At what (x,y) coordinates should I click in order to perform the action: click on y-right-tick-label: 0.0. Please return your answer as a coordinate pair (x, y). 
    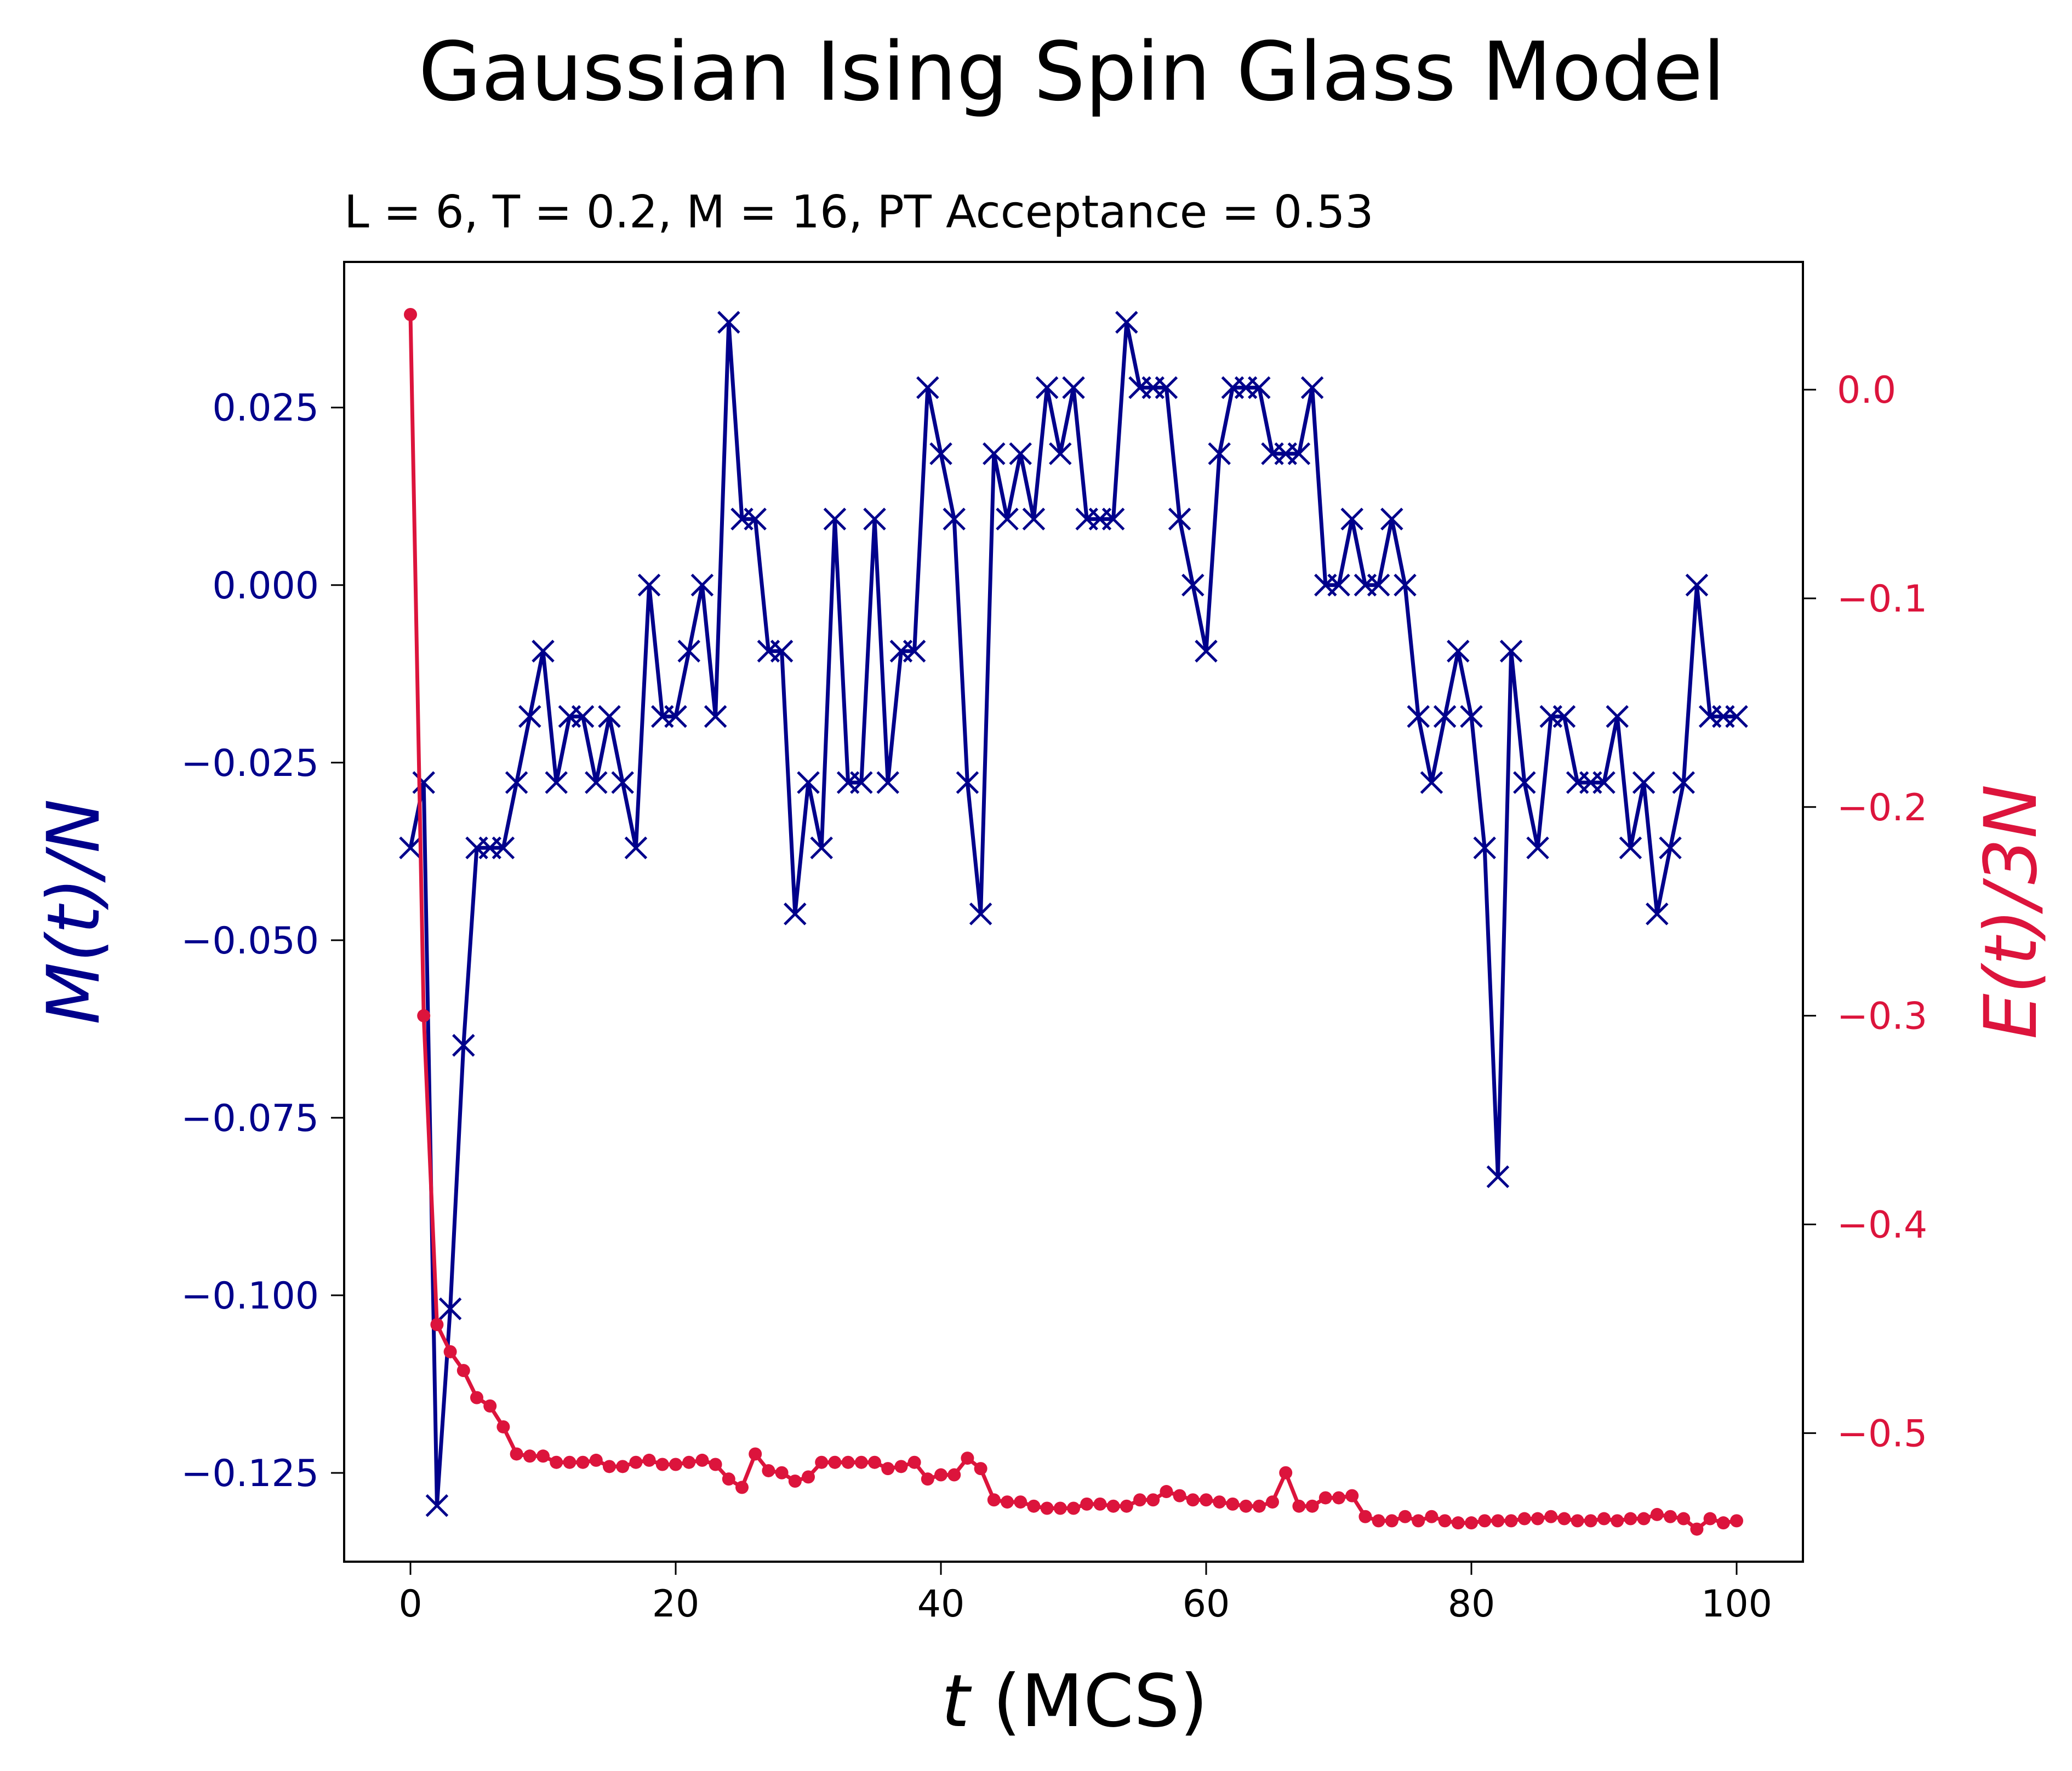
    Looking at the image, I should click on (1866, 390).